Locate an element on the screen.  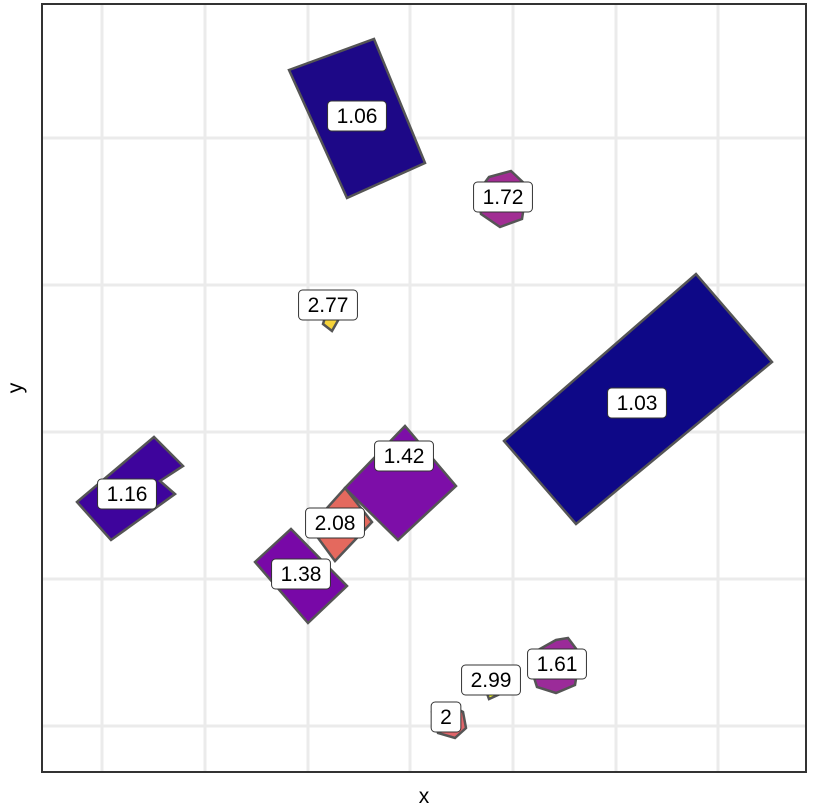
data-label-text: 1.72 is located at coordinates (503, 197).